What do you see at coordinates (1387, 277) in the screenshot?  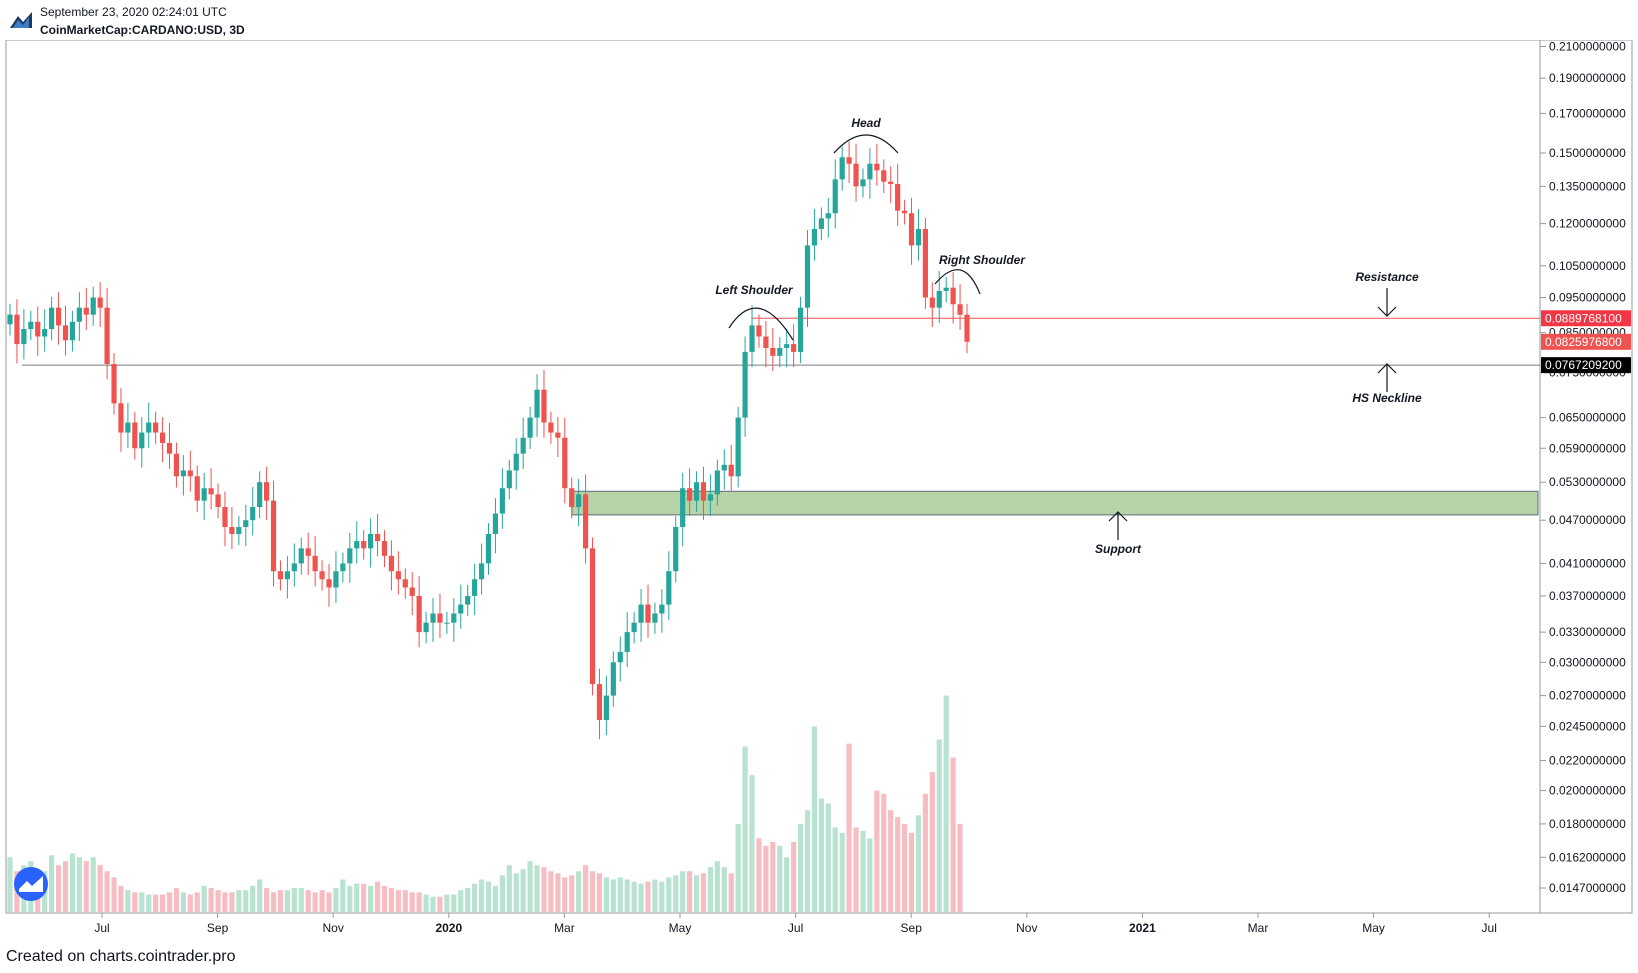 I see `resistance-label: Resistance` at bounding box center [1387, 277].